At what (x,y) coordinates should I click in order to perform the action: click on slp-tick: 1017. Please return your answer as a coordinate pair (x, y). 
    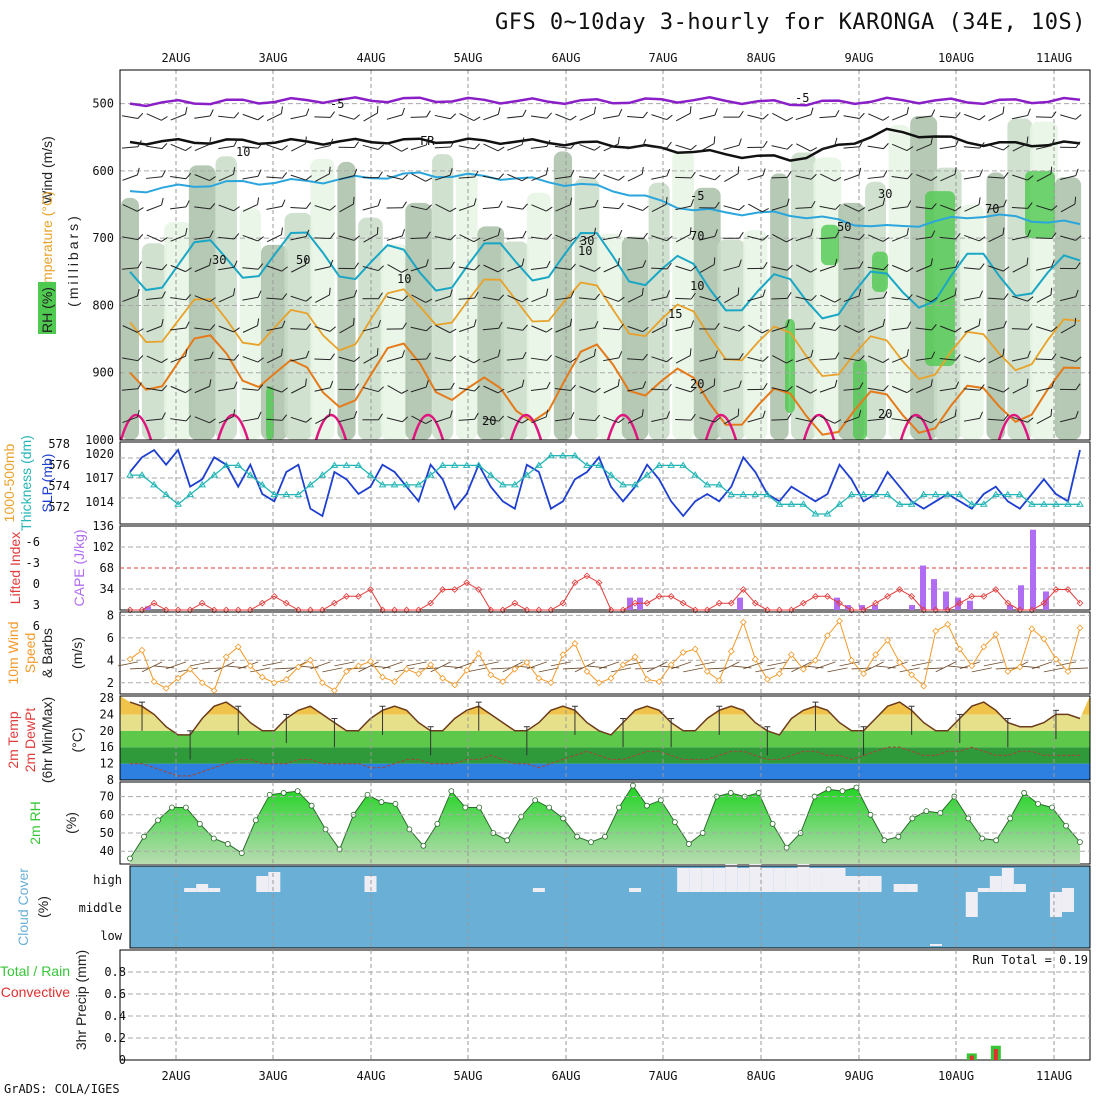
    Looking at the image, I should click on (99, 478).